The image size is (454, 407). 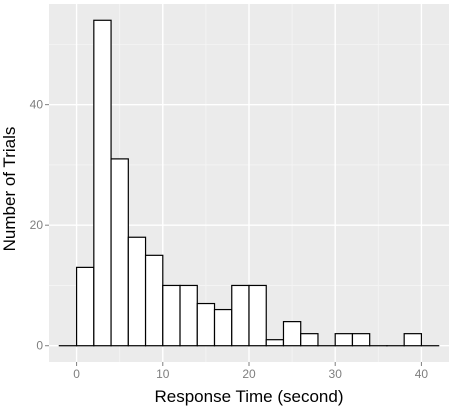 I want to click on x-tick-label: 10, so click(x=163, y=374).